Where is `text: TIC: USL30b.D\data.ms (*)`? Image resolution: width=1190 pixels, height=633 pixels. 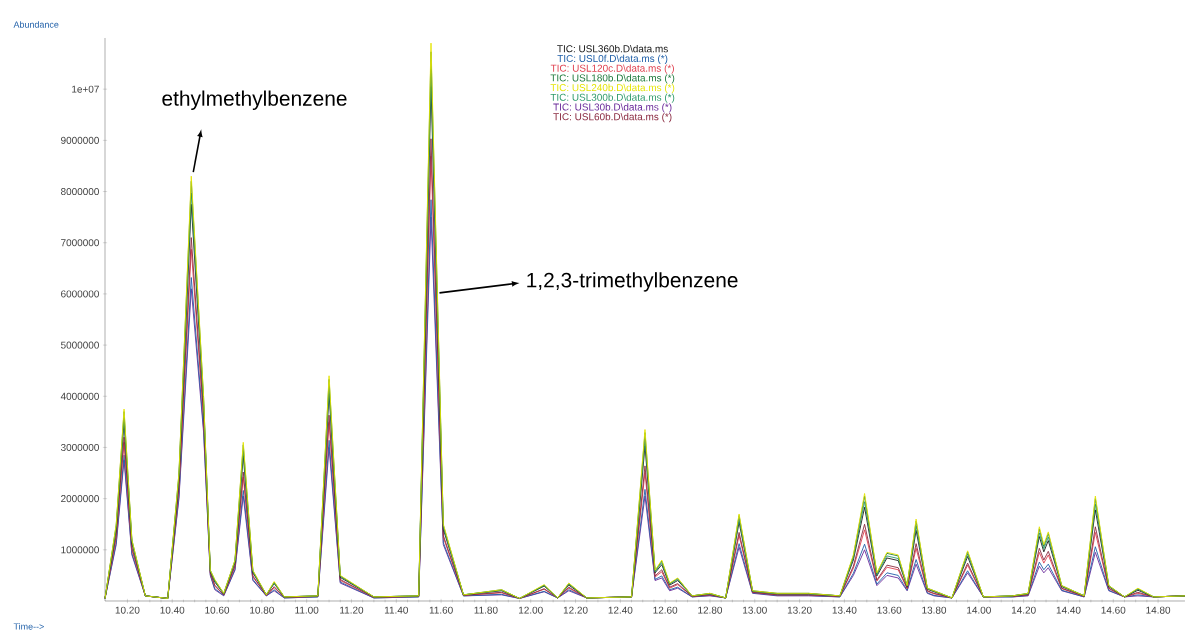 text: TIC: USL30b.D\data.ms (*) is located at coordinates (612, 108).